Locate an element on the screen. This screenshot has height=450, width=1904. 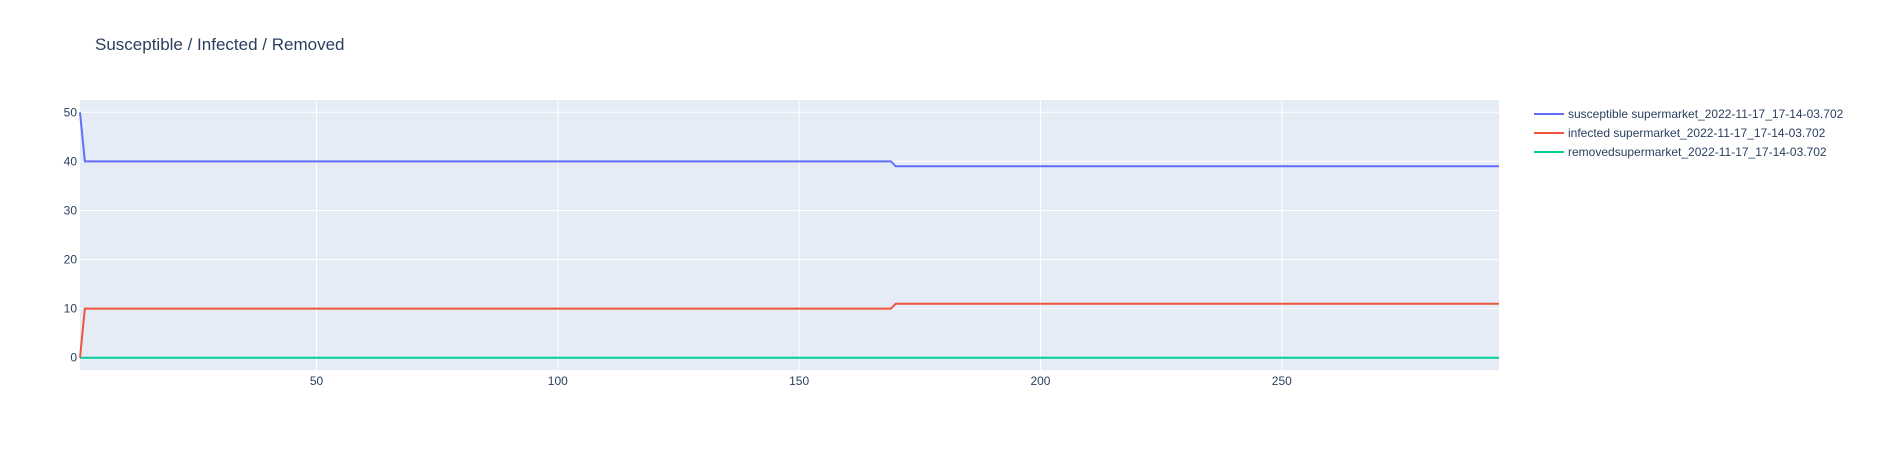
y-tick-label: 30 is located at coordinates (71, 210).